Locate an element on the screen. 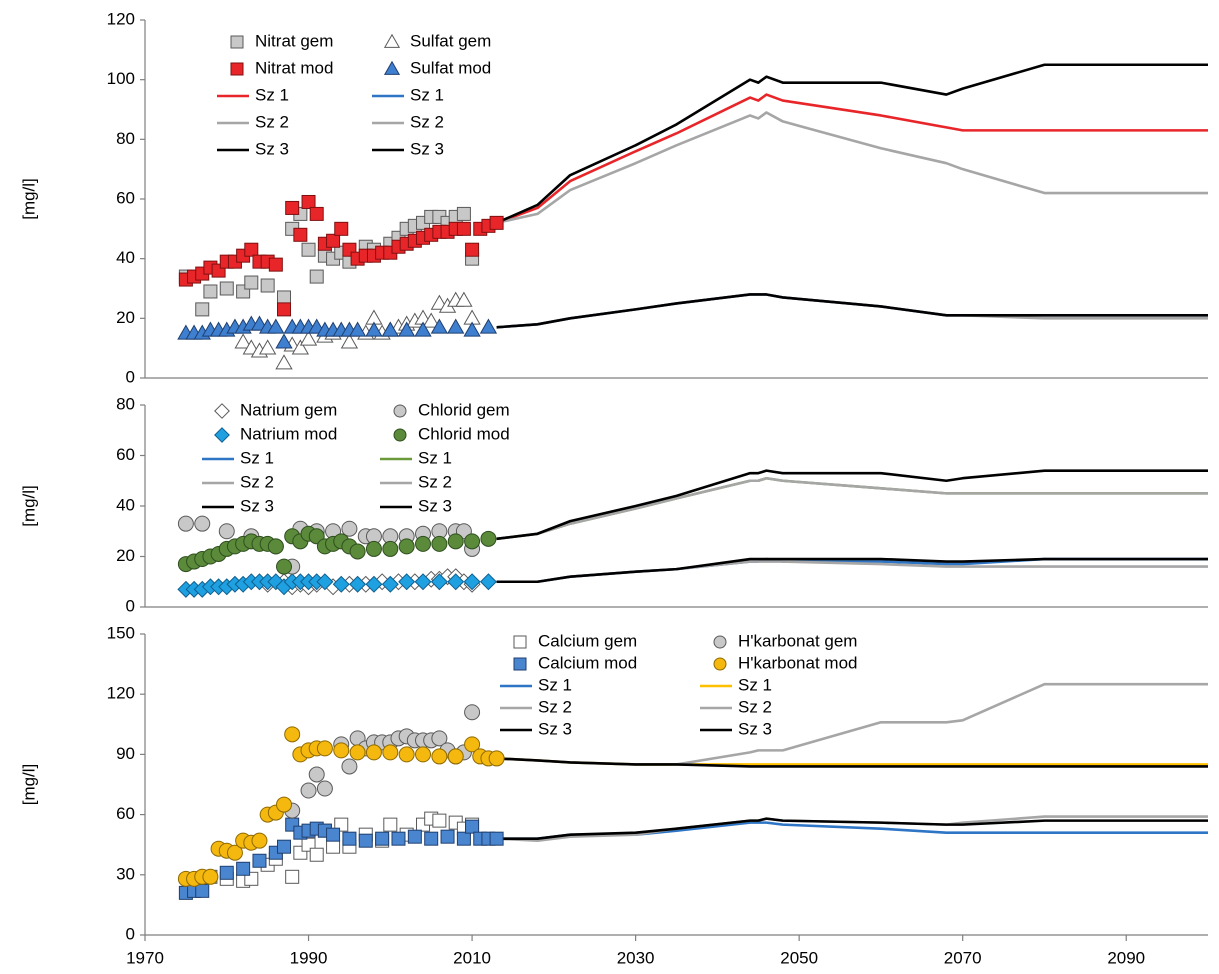  y-tick-label: 90 is located at coordinates (125, 753).